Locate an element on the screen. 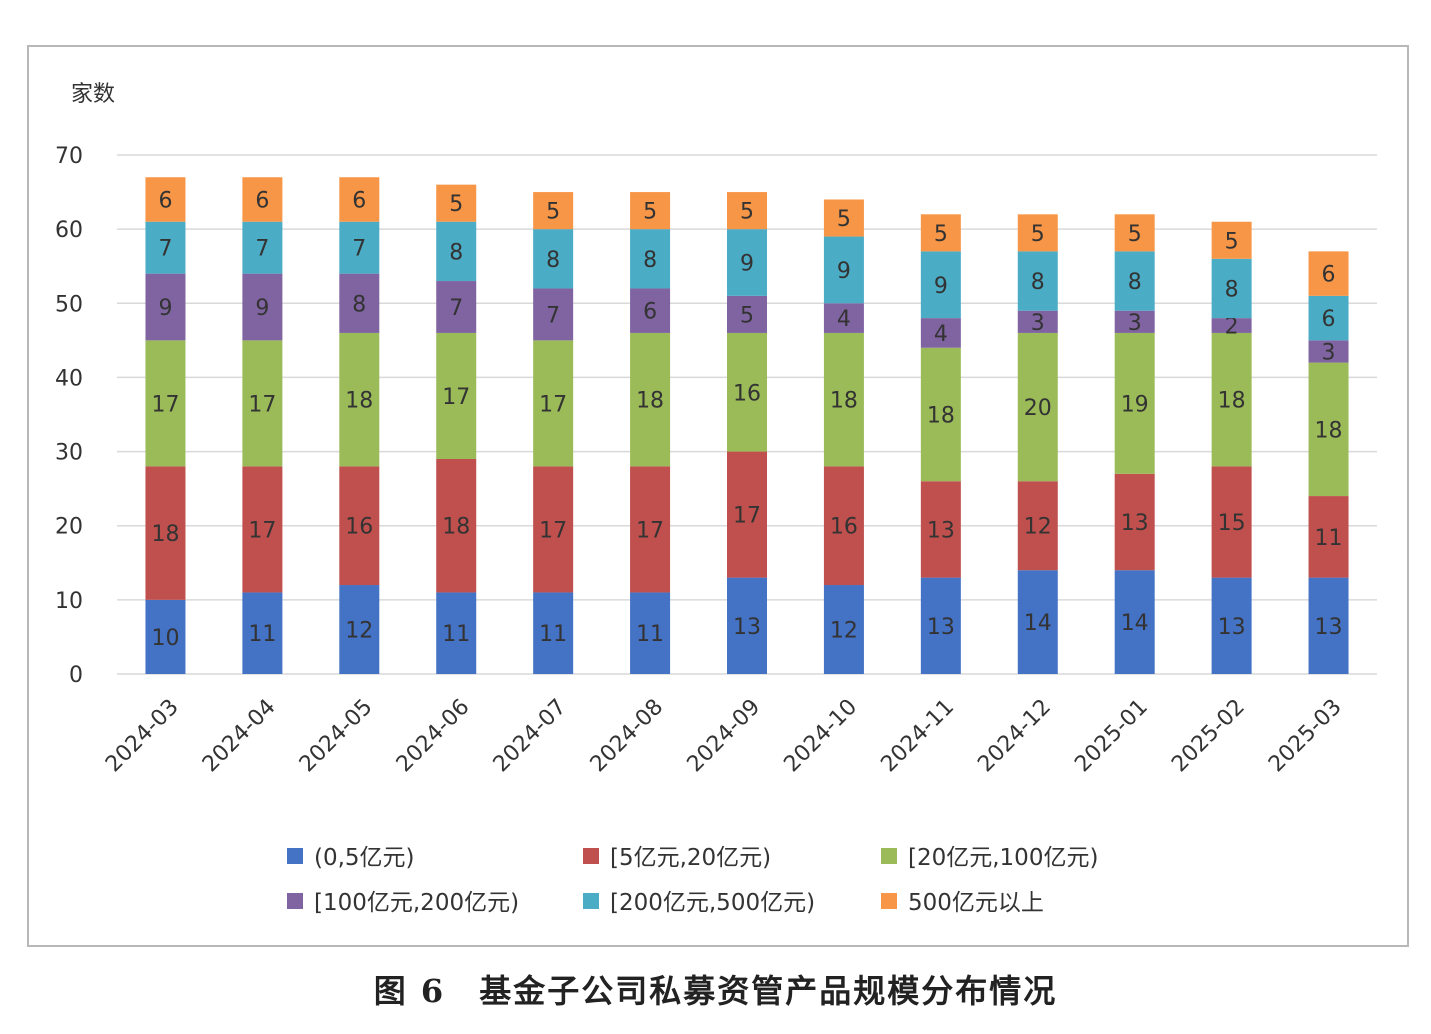 This screenshot has width=1431, height=1034. legend-label: [100亿元,200亿元) is located at coordinates (416, 903).